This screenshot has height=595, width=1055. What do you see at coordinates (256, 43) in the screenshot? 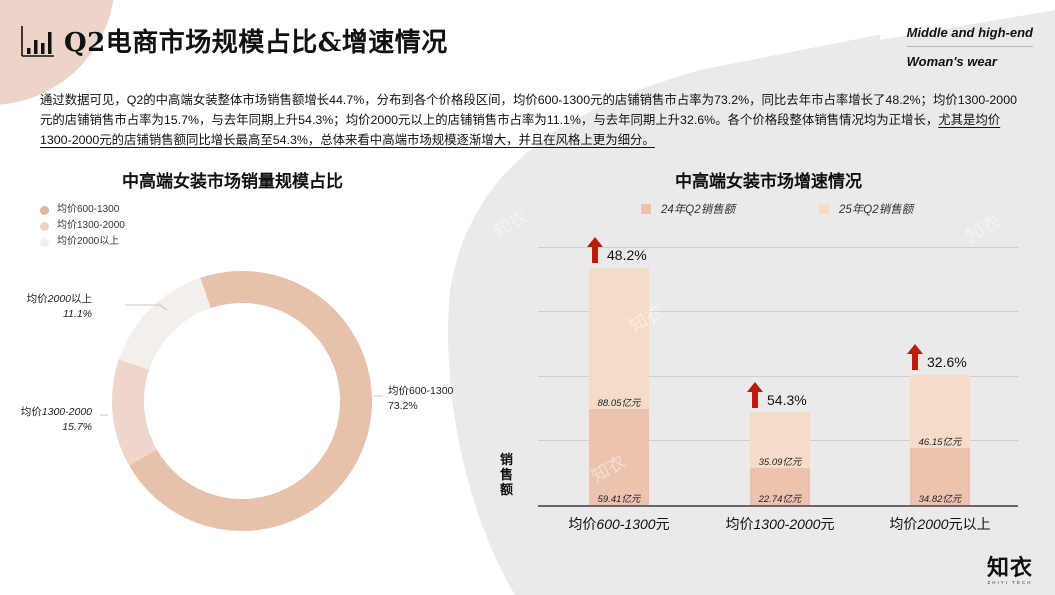
I see `page-title: Q2电商市场规模占比&增速情况` at bounding box center [256, 43].